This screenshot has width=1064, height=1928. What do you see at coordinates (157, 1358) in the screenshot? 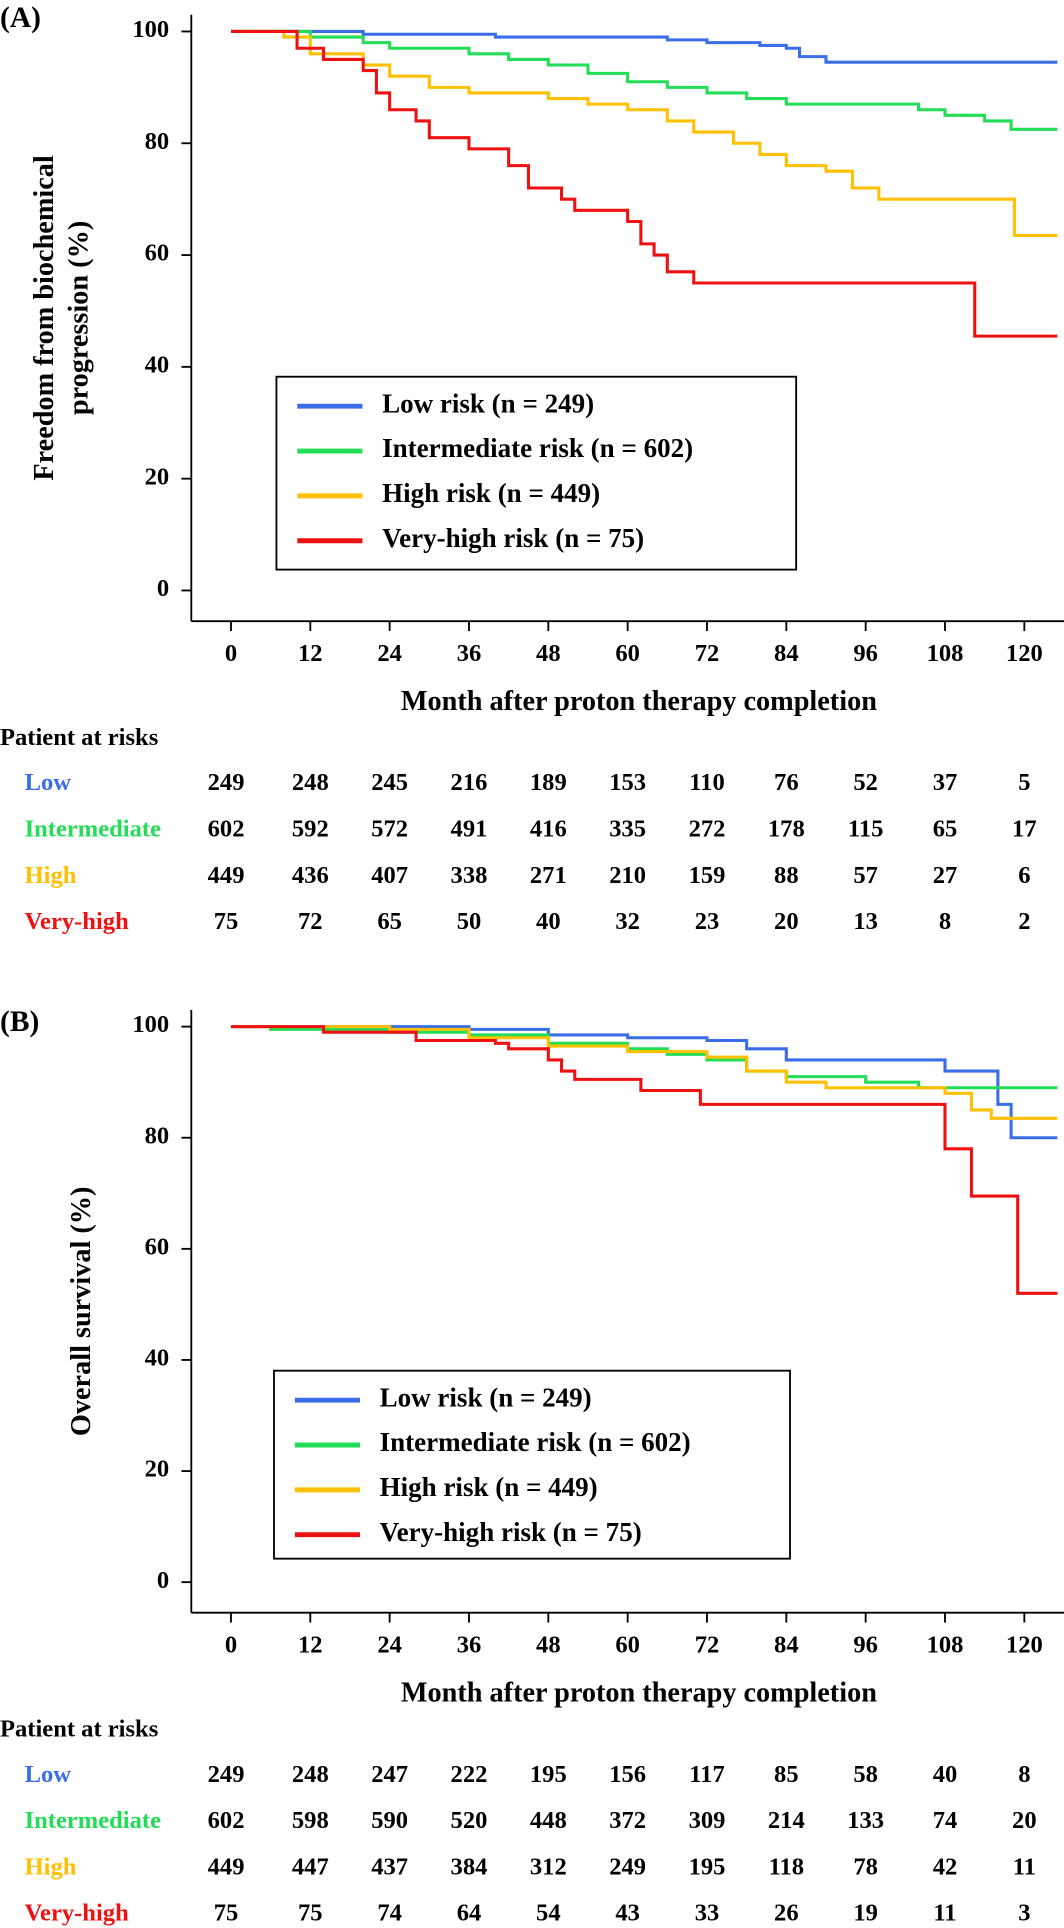
I see `y-tick-label: 40` at bounding box center [157, 1358].